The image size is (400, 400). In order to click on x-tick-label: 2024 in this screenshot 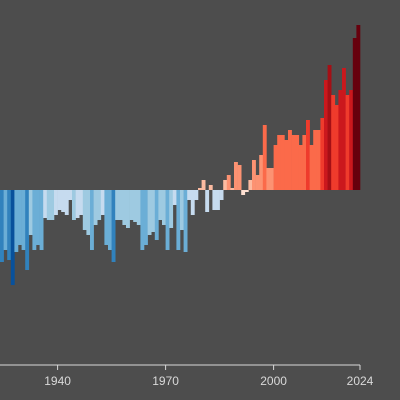, I will do `click(360, 381)`.